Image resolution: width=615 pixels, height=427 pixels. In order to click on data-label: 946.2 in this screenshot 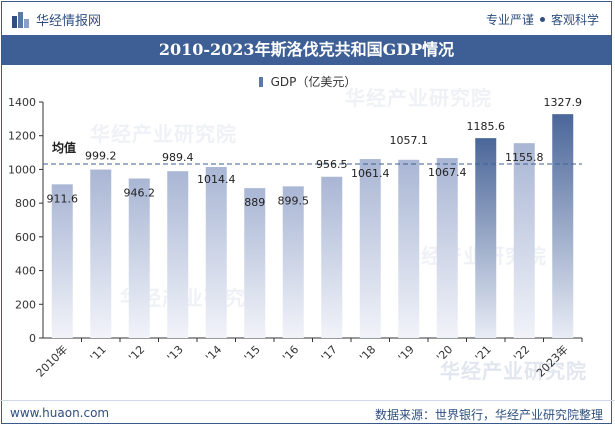, I will do `click(140, 192)`.